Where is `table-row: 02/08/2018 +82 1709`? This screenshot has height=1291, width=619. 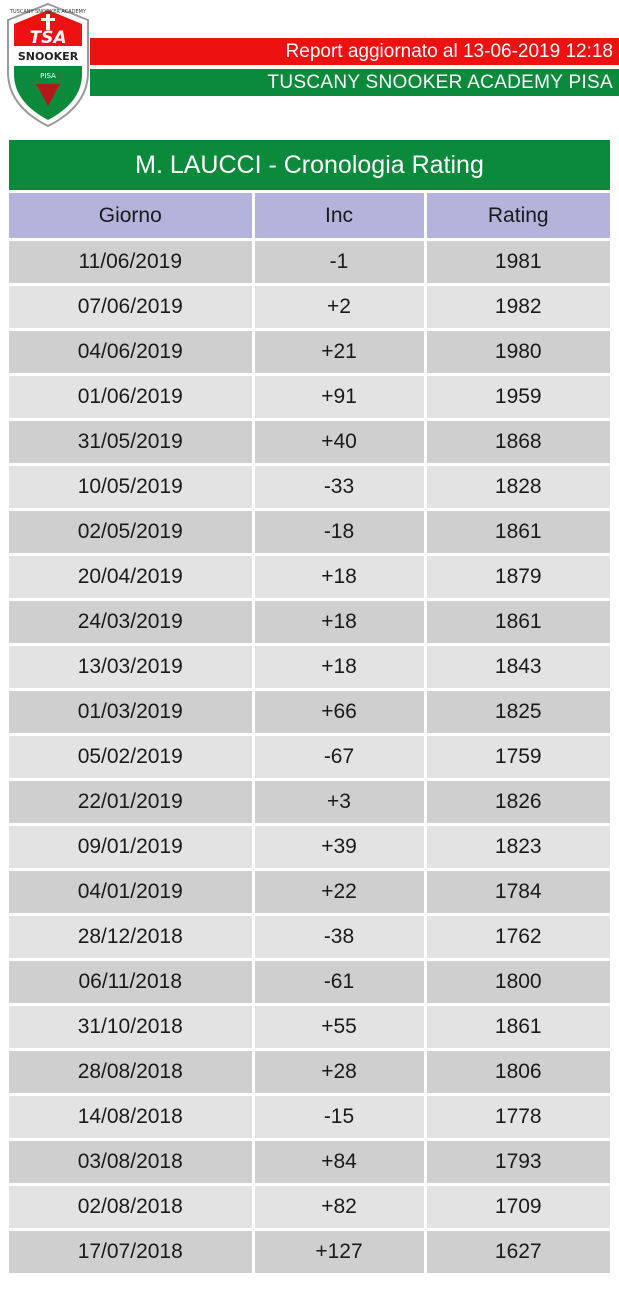 table-row: 02/08/2018 +82 1709 is located at coordinates (309, 1207).